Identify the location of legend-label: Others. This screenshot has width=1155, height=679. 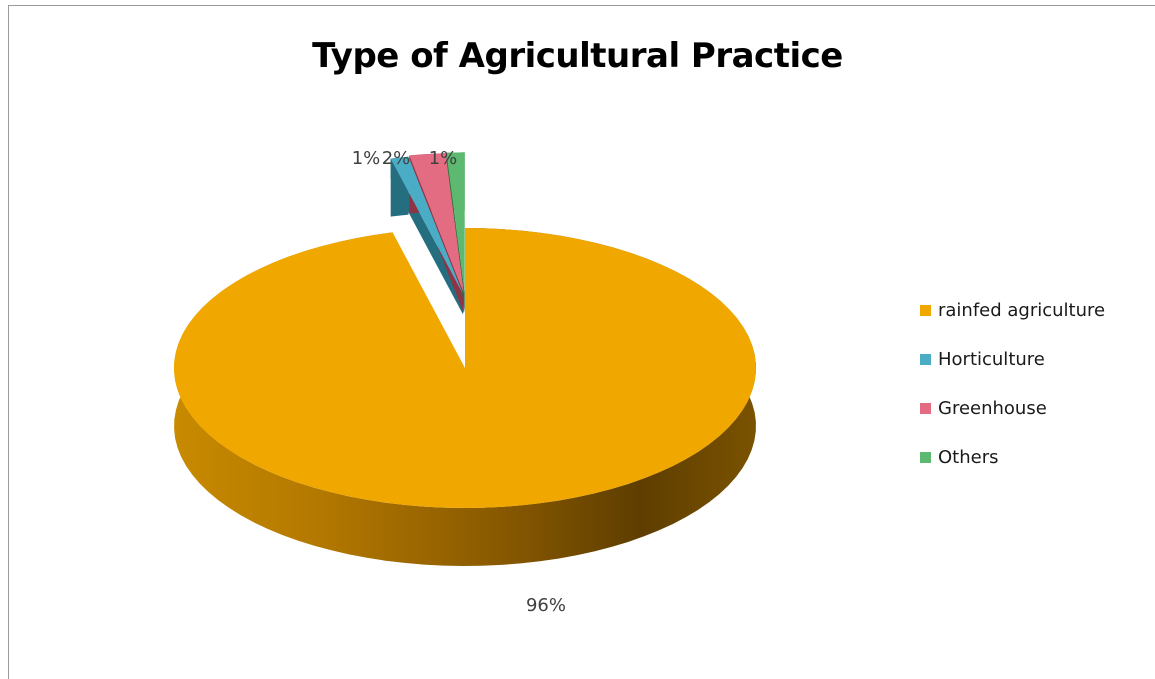
(968, 457).